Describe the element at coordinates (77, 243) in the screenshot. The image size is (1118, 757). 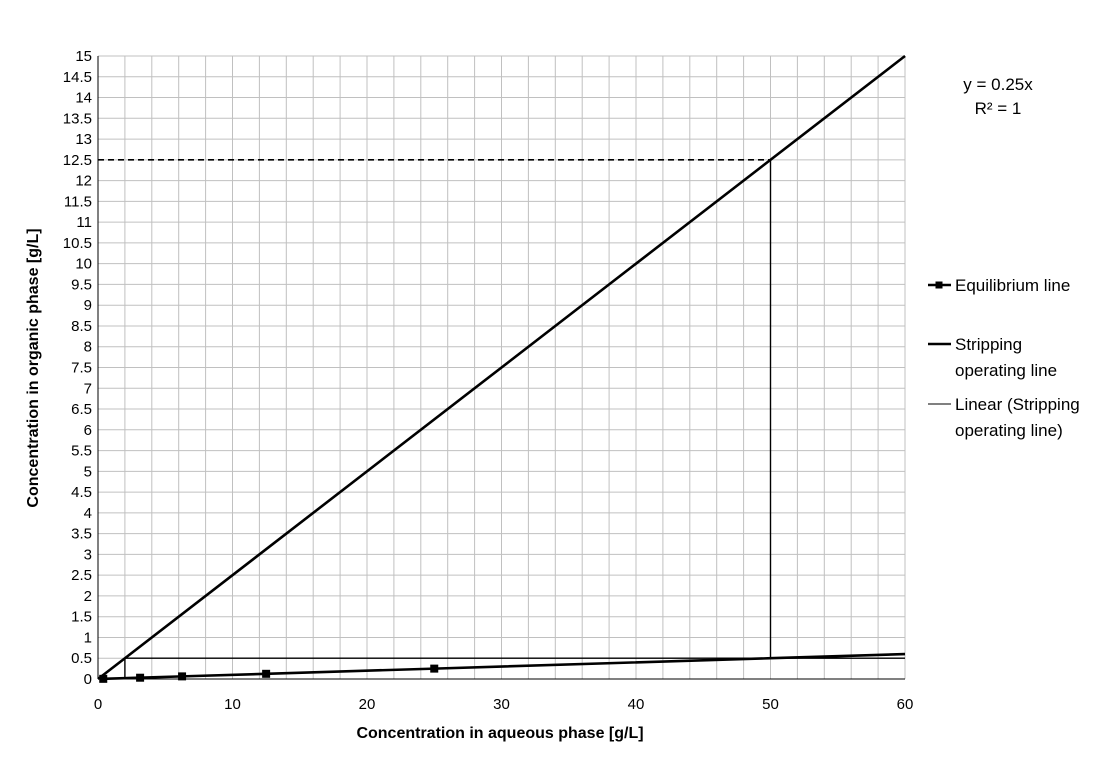
I see `y-tick-label: 10.5` at that location.